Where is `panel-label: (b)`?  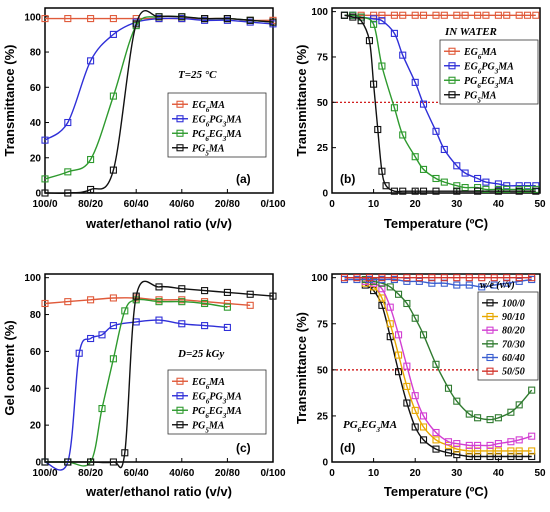 panel-label: (b) is located at coordinates (347, 179).